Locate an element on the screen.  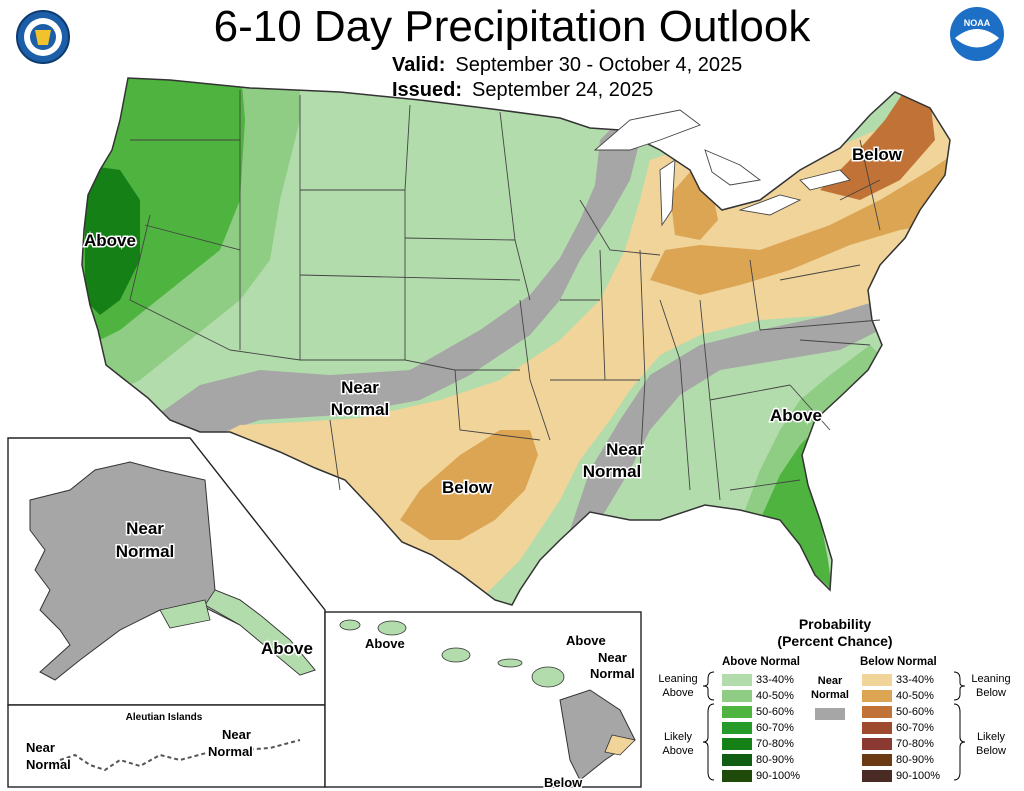
above-range-label: 80-90% is located at coordinates (775, 760).